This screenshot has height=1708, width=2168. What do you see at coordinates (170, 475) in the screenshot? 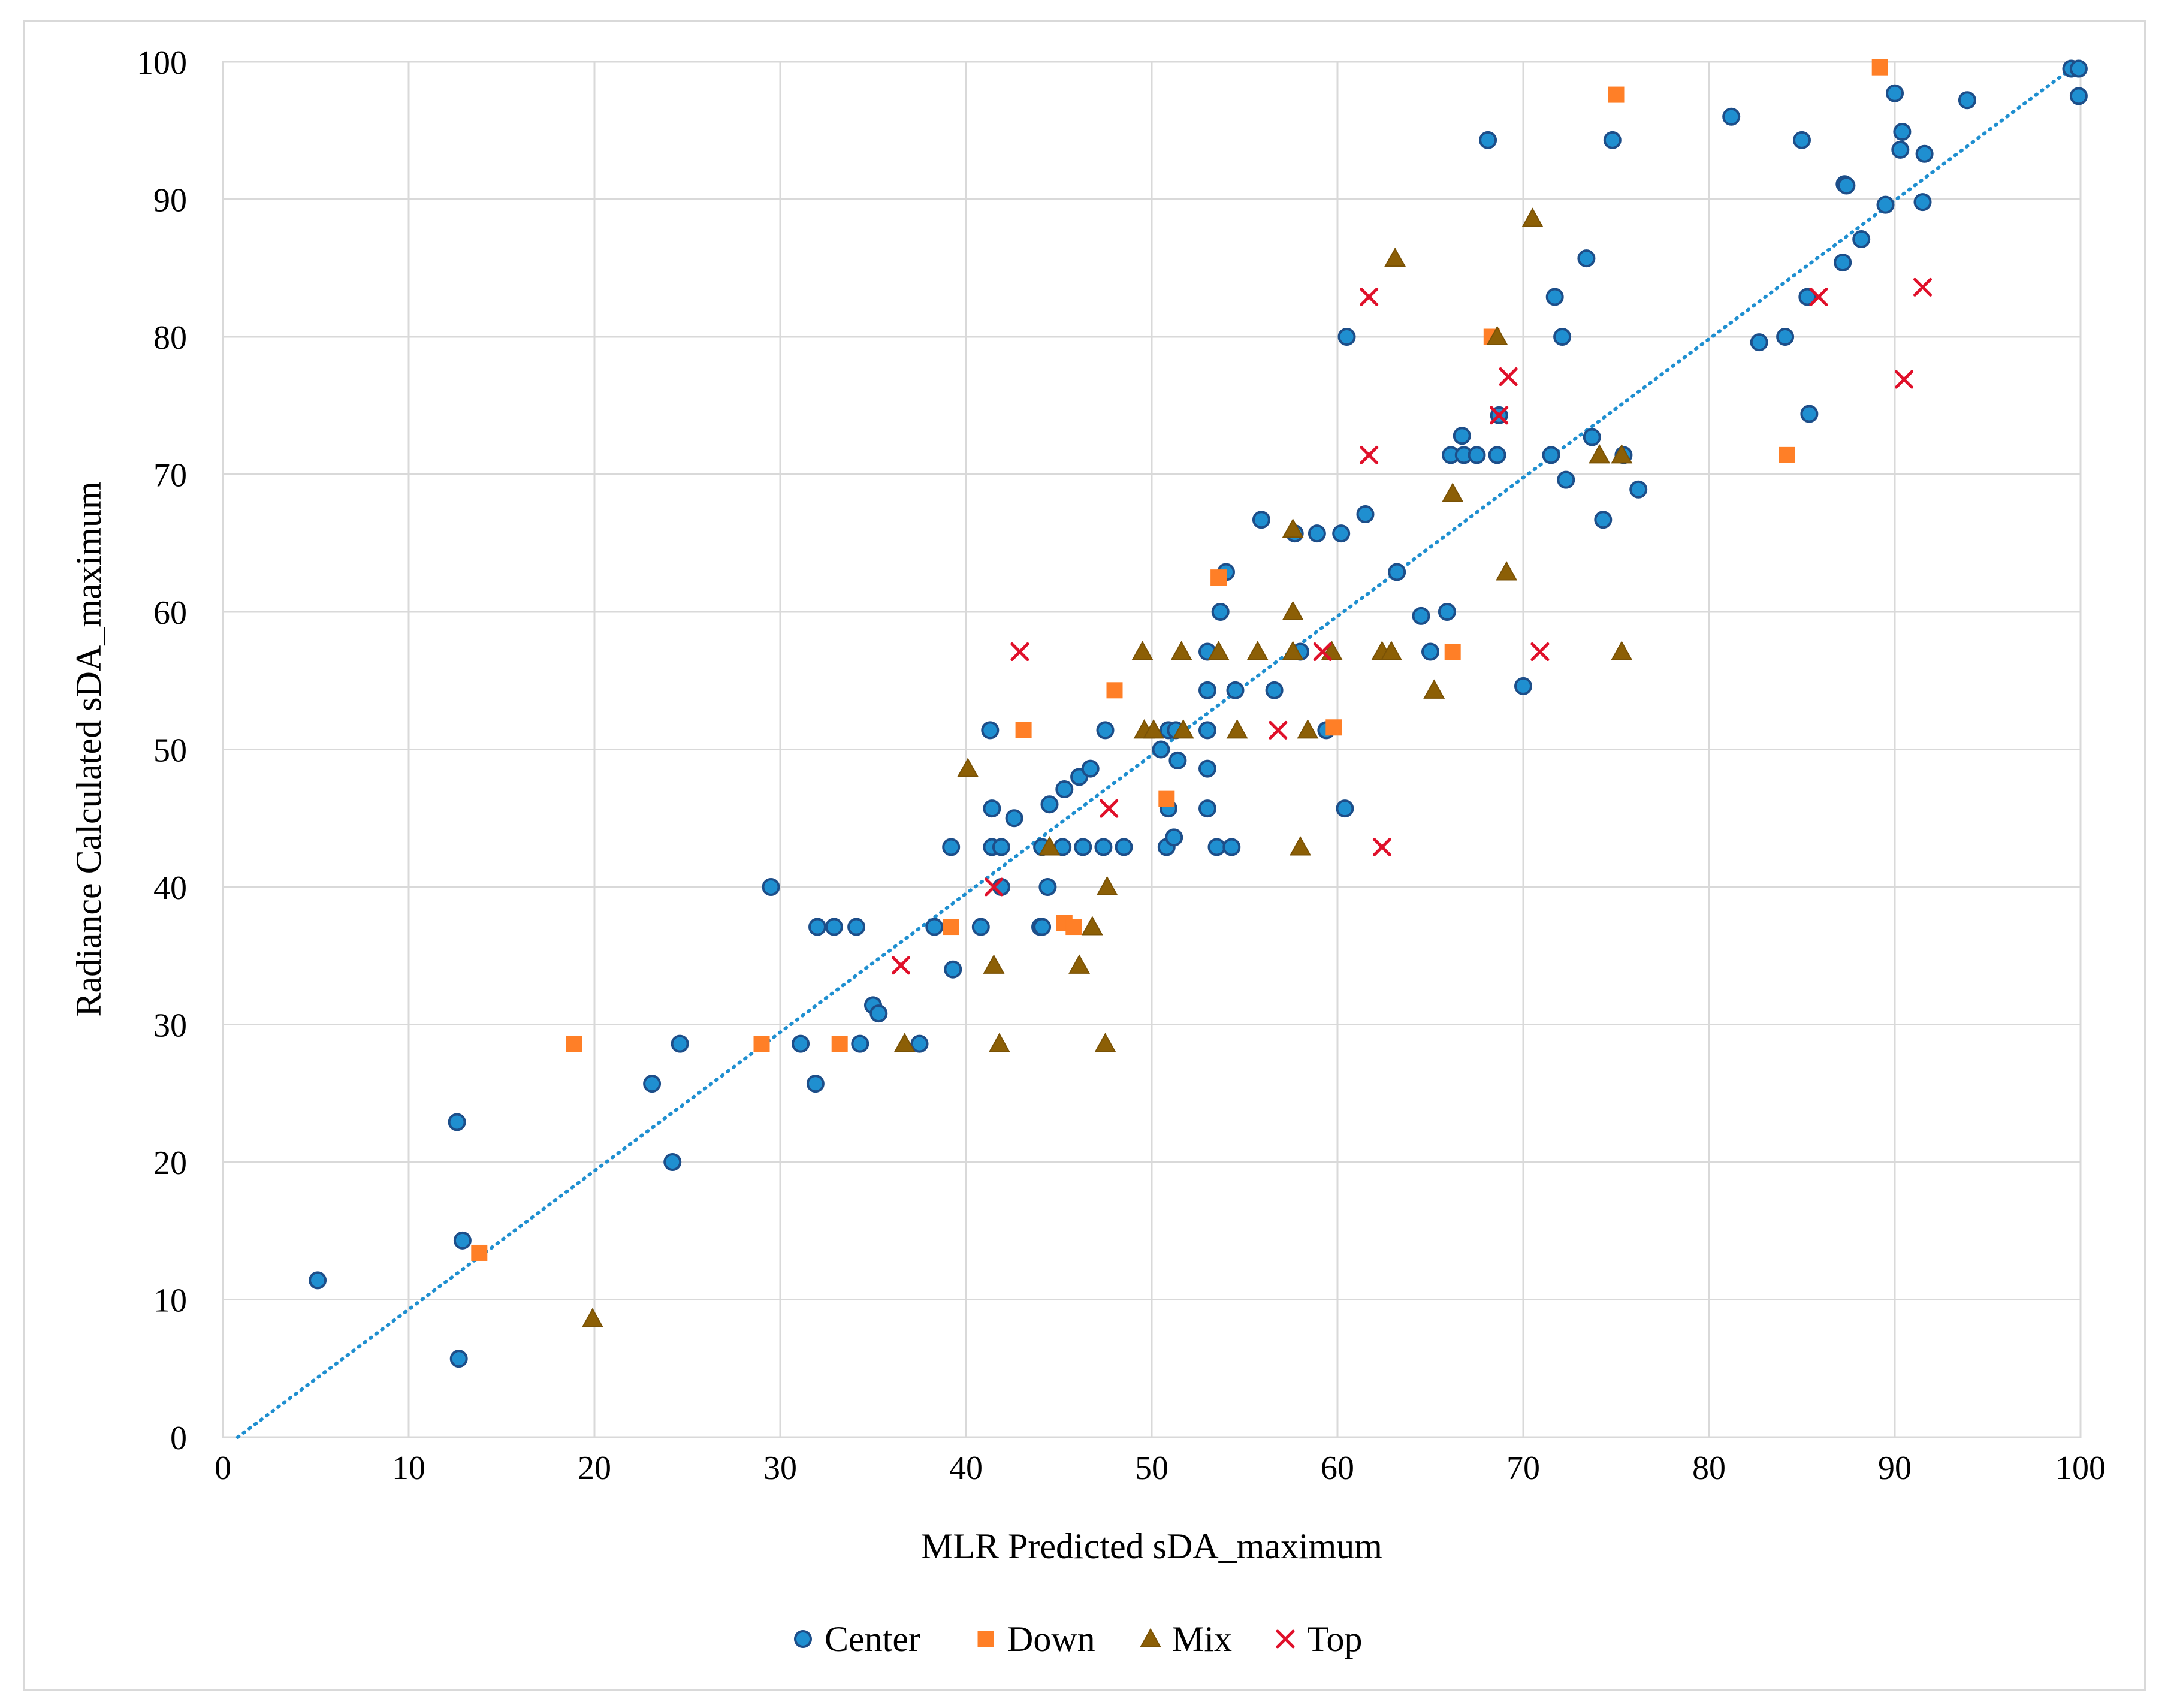
I see `y-tick-label: 70` at bounding box center [170, 475].